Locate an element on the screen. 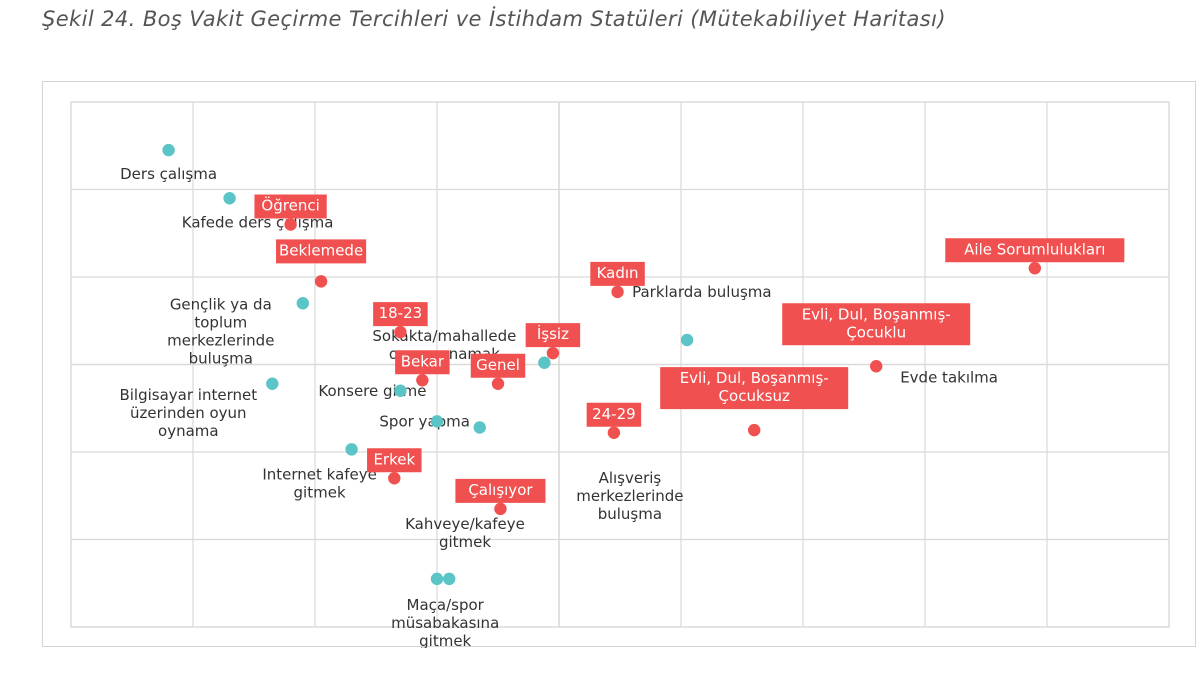  activity-label: Alışveriş merkezlerinde buluşma is located at coordinates (629, 496).